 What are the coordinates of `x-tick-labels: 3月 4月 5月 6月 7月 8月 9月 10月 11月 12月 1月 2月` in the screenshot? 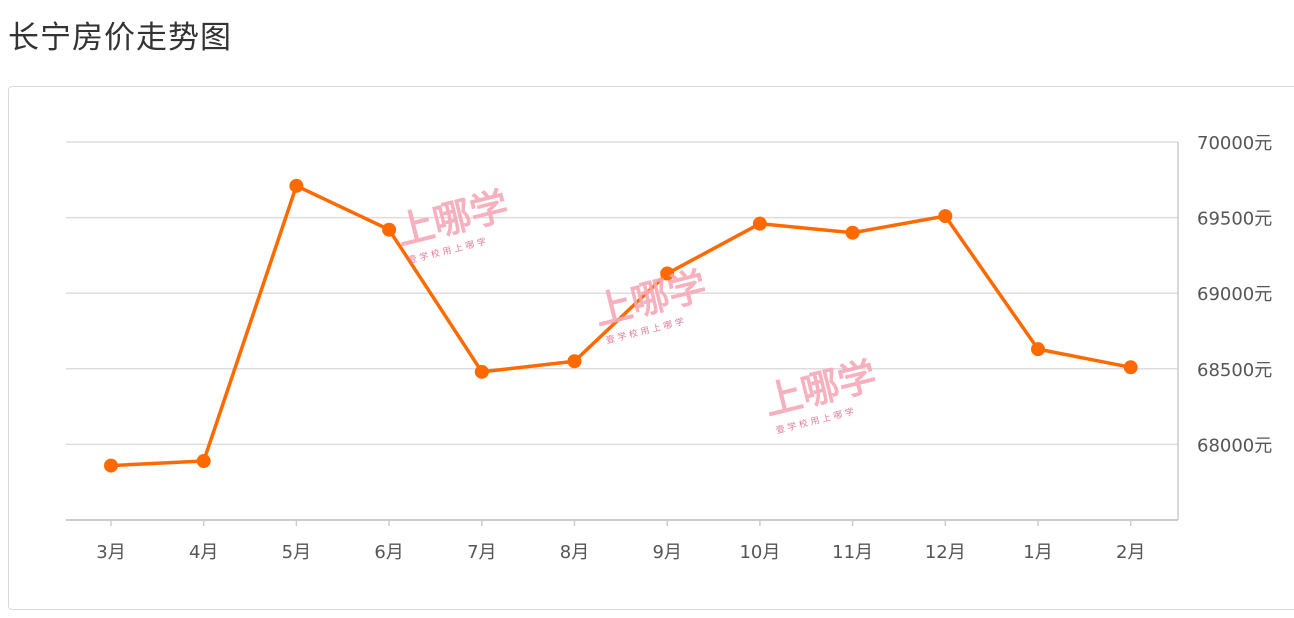 It's located at (620, 552).